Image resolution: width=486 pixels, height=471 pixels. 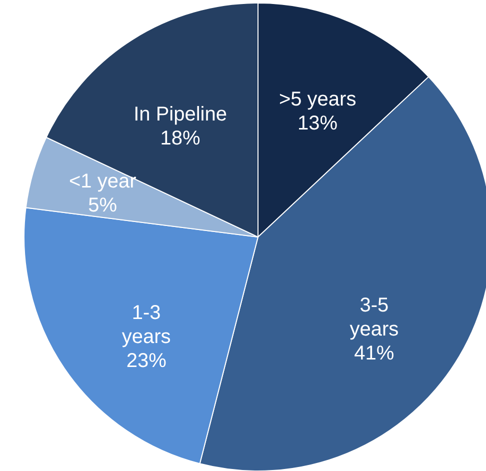 What do you see at coordinates (180, 139) in the screenshot?
I see `data-label: 18%` at bounding box center [180, 139].